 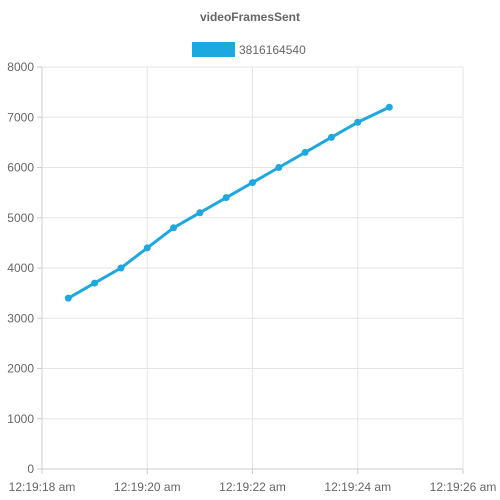 I want to click on y-tick-label: 3000, so click(x=20, y=318).